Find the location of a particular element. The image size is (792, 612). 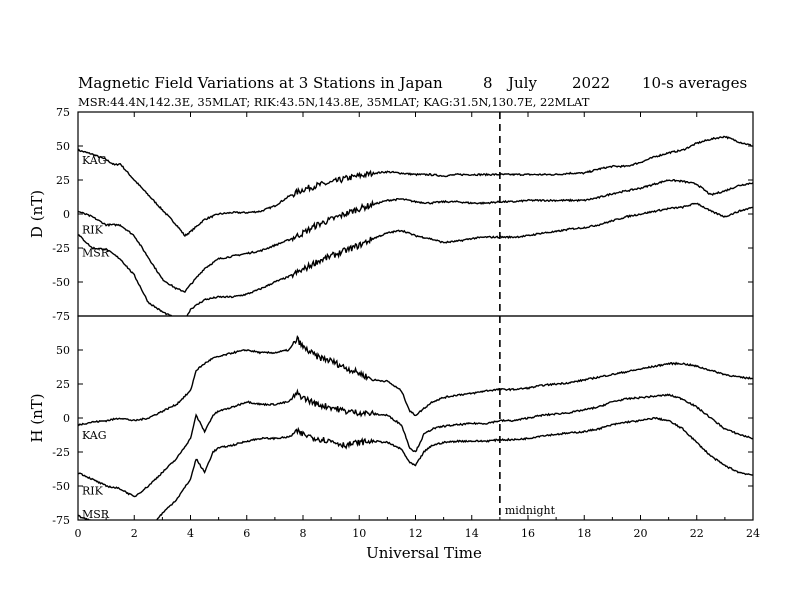

x-tick-label: 6 is located at coordinates (246, 533).